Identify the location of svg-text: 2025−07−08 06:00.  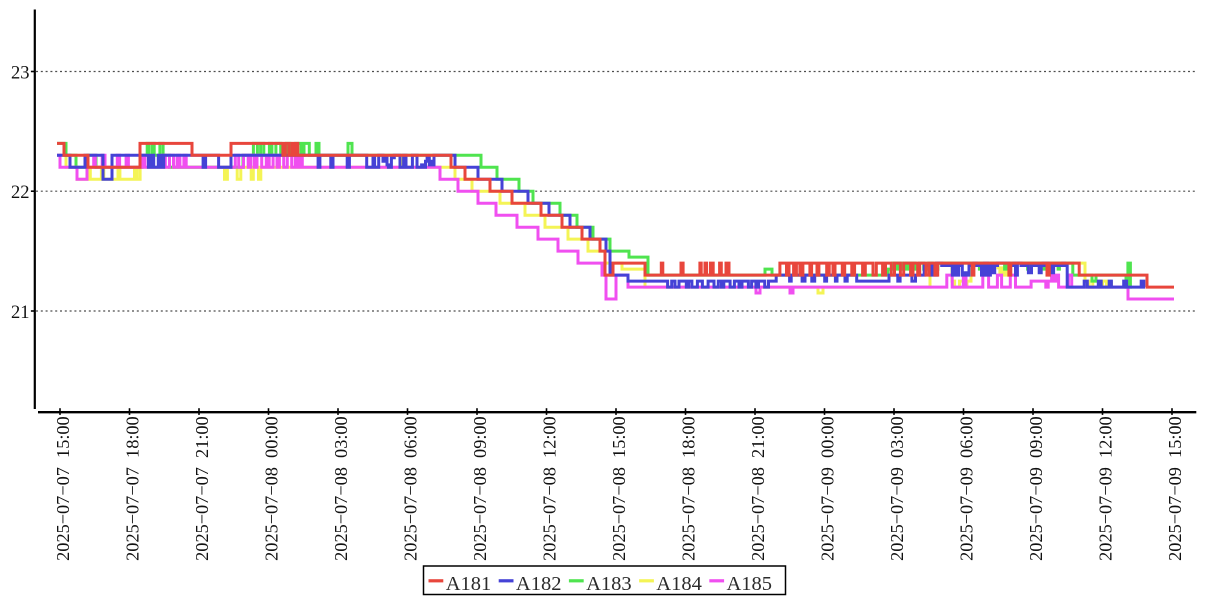
(411, 488).